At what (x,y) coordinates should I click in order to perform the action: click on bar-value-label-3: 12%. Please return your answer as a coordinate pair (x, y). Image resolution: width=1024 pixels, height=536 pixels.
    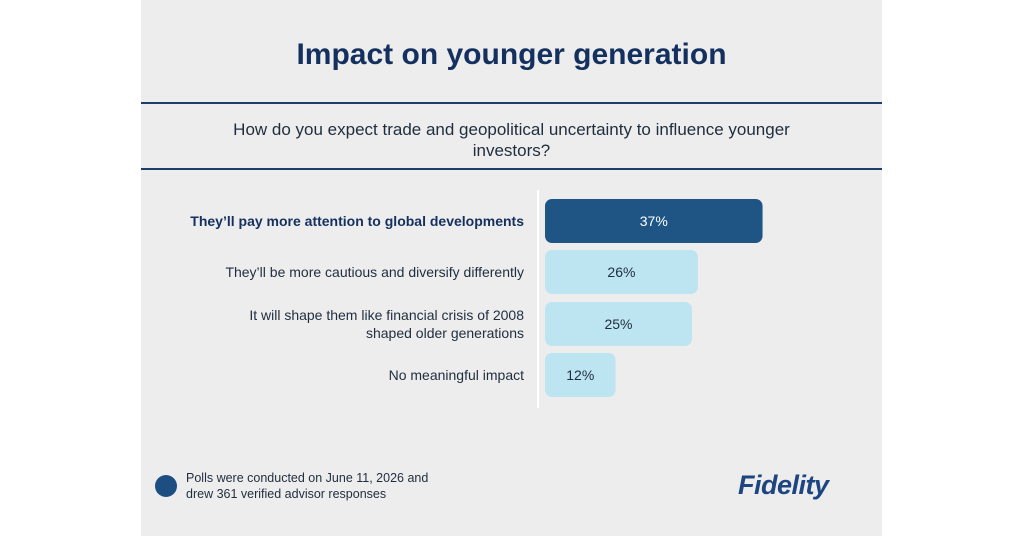
    Looking at the image, I should click on (580, 375).